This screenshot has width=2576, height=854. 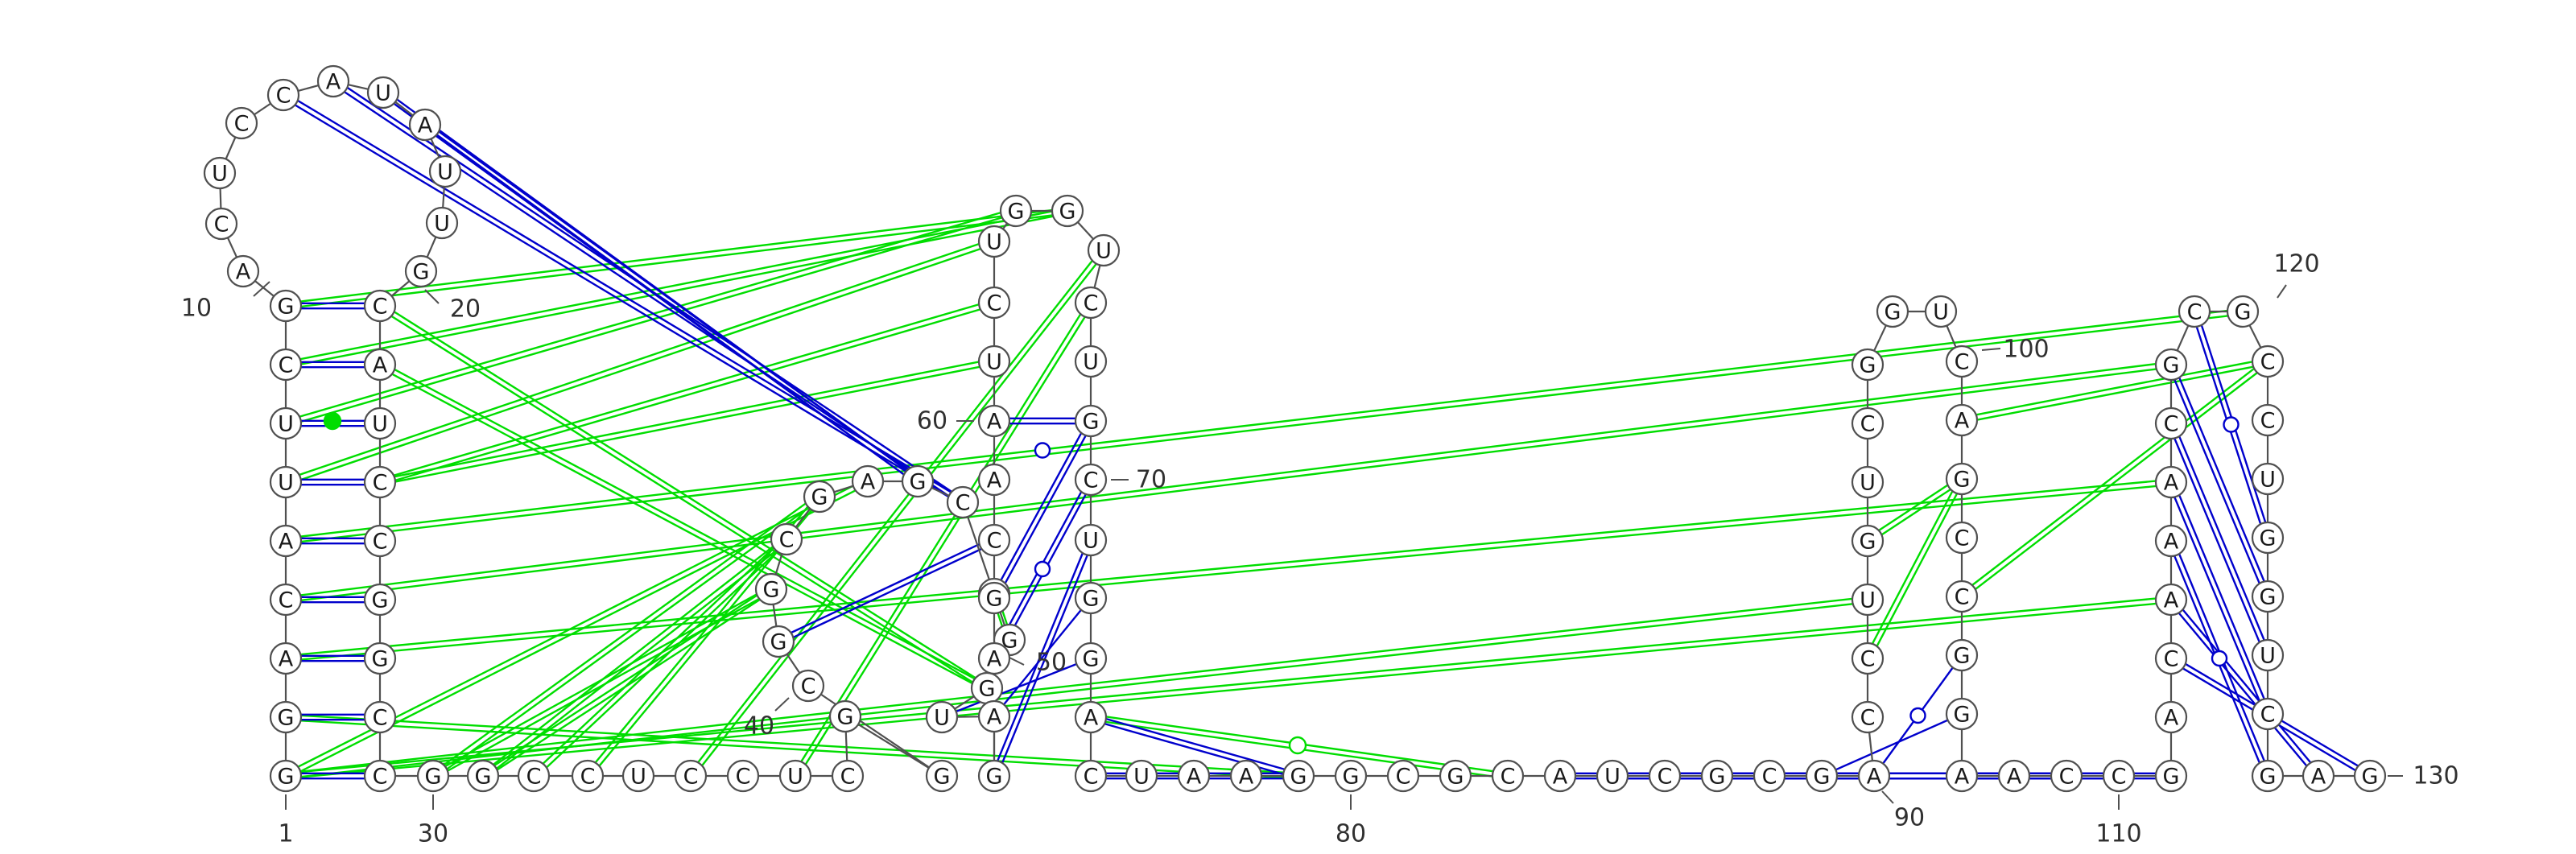 I want to click on position-number: 40, so click(x=759, y=726).